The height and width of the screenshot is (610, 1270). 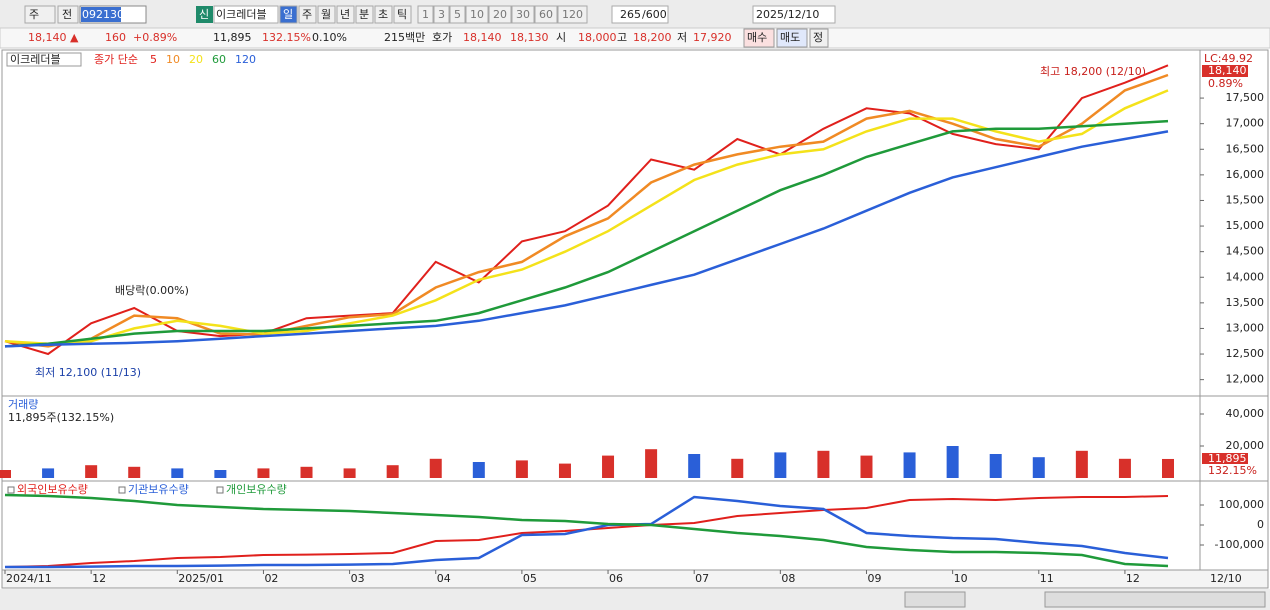 What do you see at coordinates (158, 489) in the screenshot?
I see `legend-entry: 기관보유수량` at bounding box center [158, 489].